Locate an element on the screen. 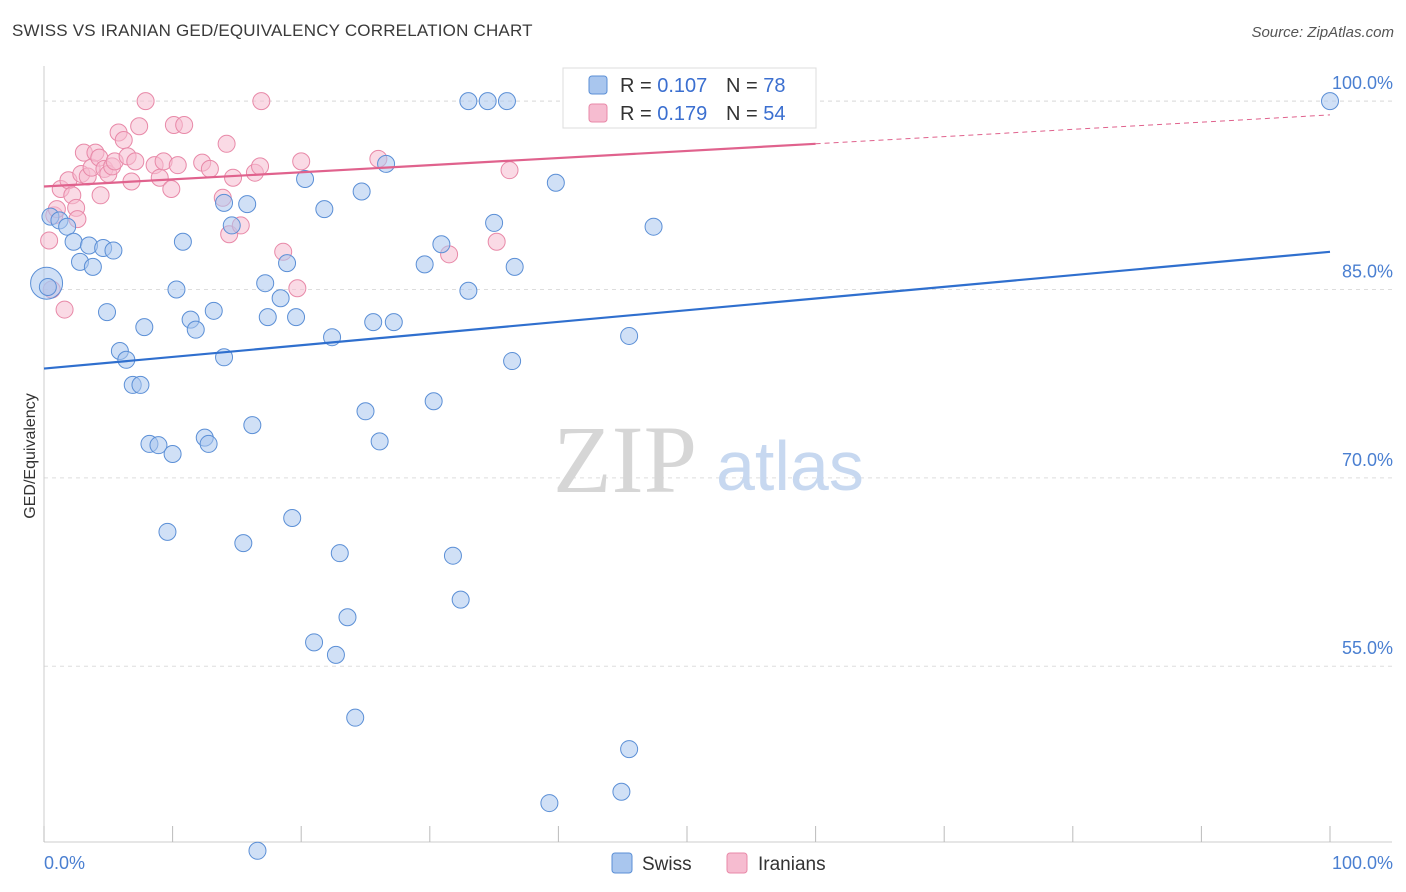 This screenshot has height=892, width=1406. legend-n-value: 54 is located at coordinates (774, 114).